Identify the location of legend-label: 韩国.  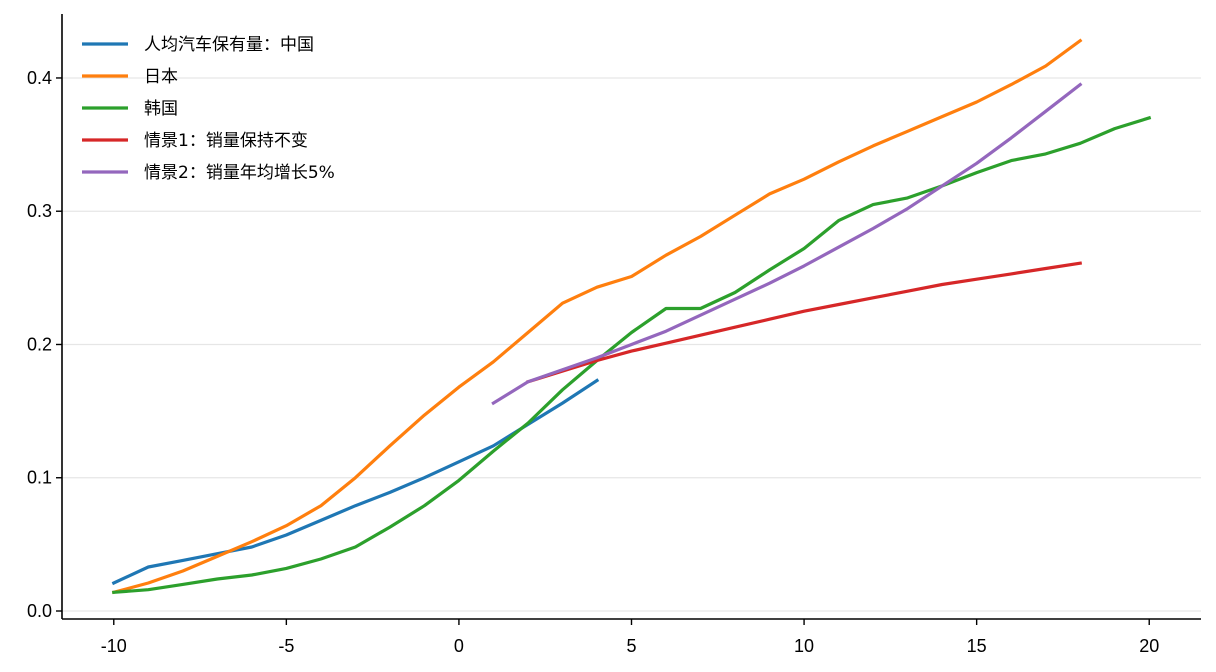
(161, 109).